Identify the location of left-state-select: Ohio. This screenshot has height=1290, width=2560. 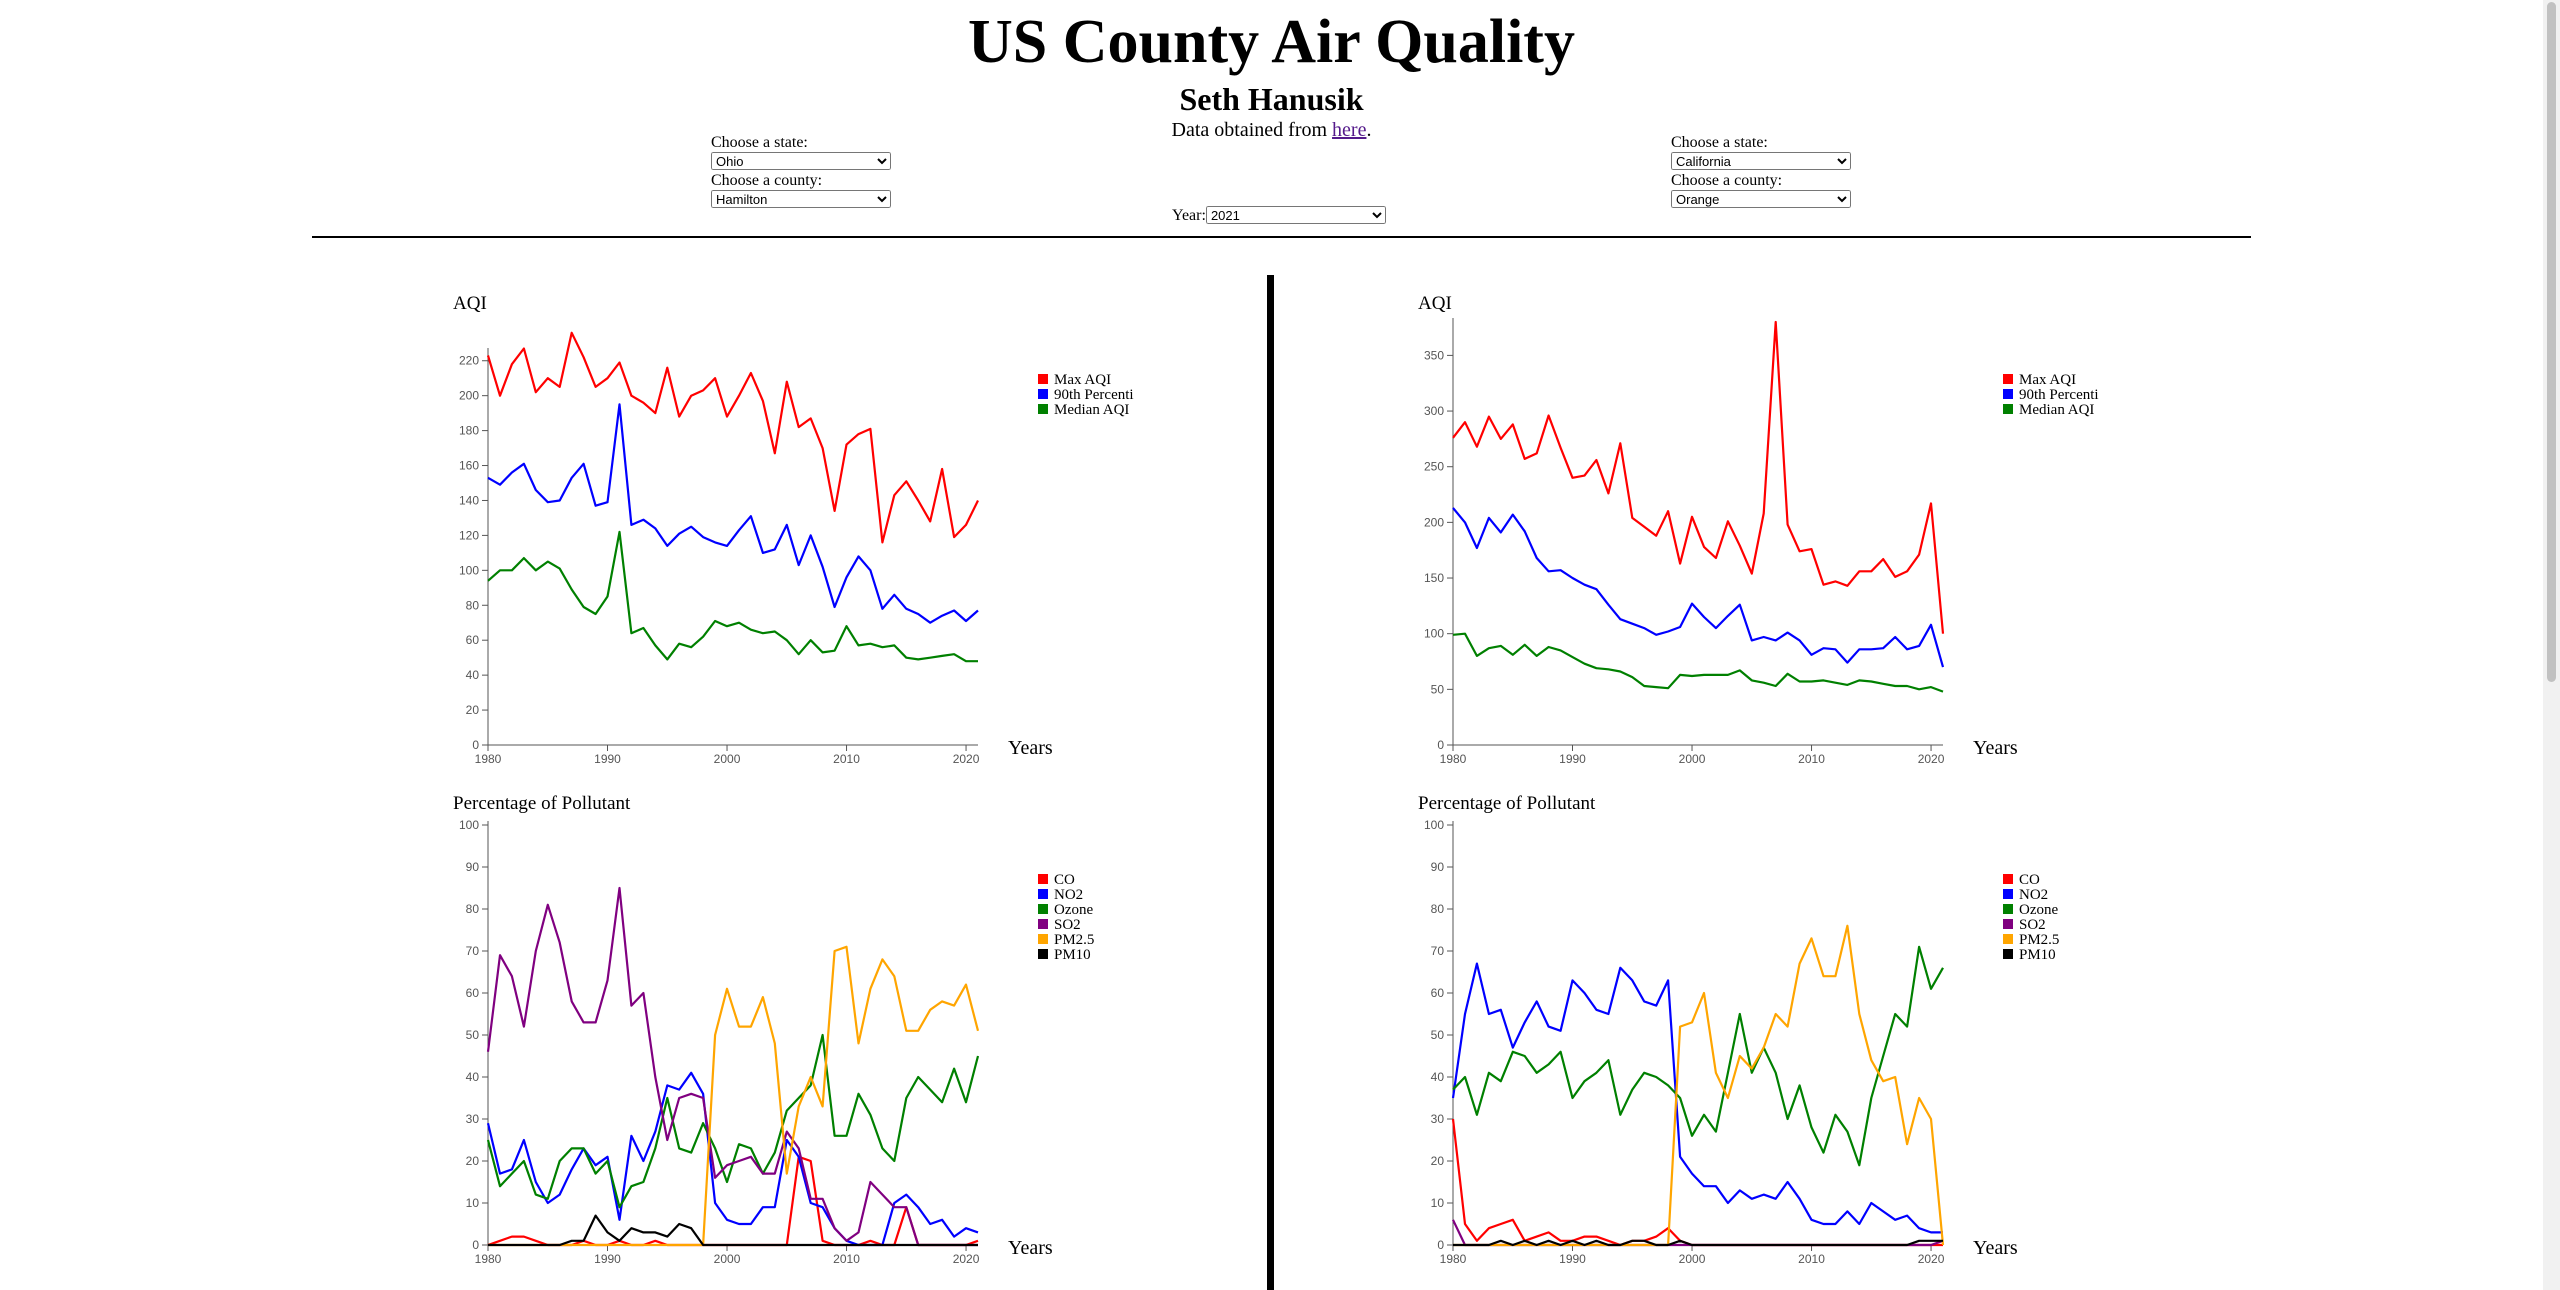
(801, 161).